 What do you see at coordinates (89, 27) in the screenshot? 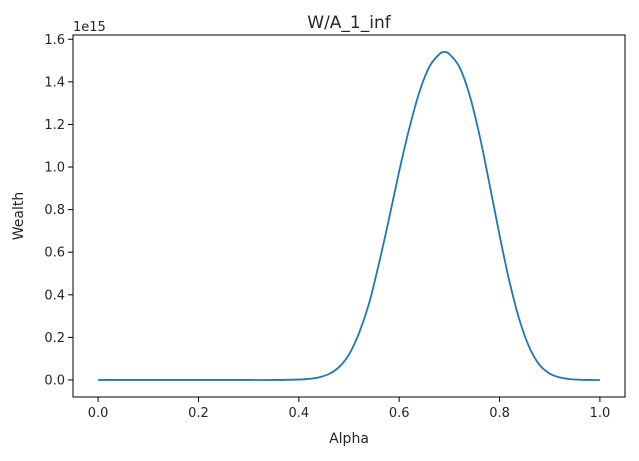
I see `y-axis-offset-label: 1e15` at bounding box center [89, 27].